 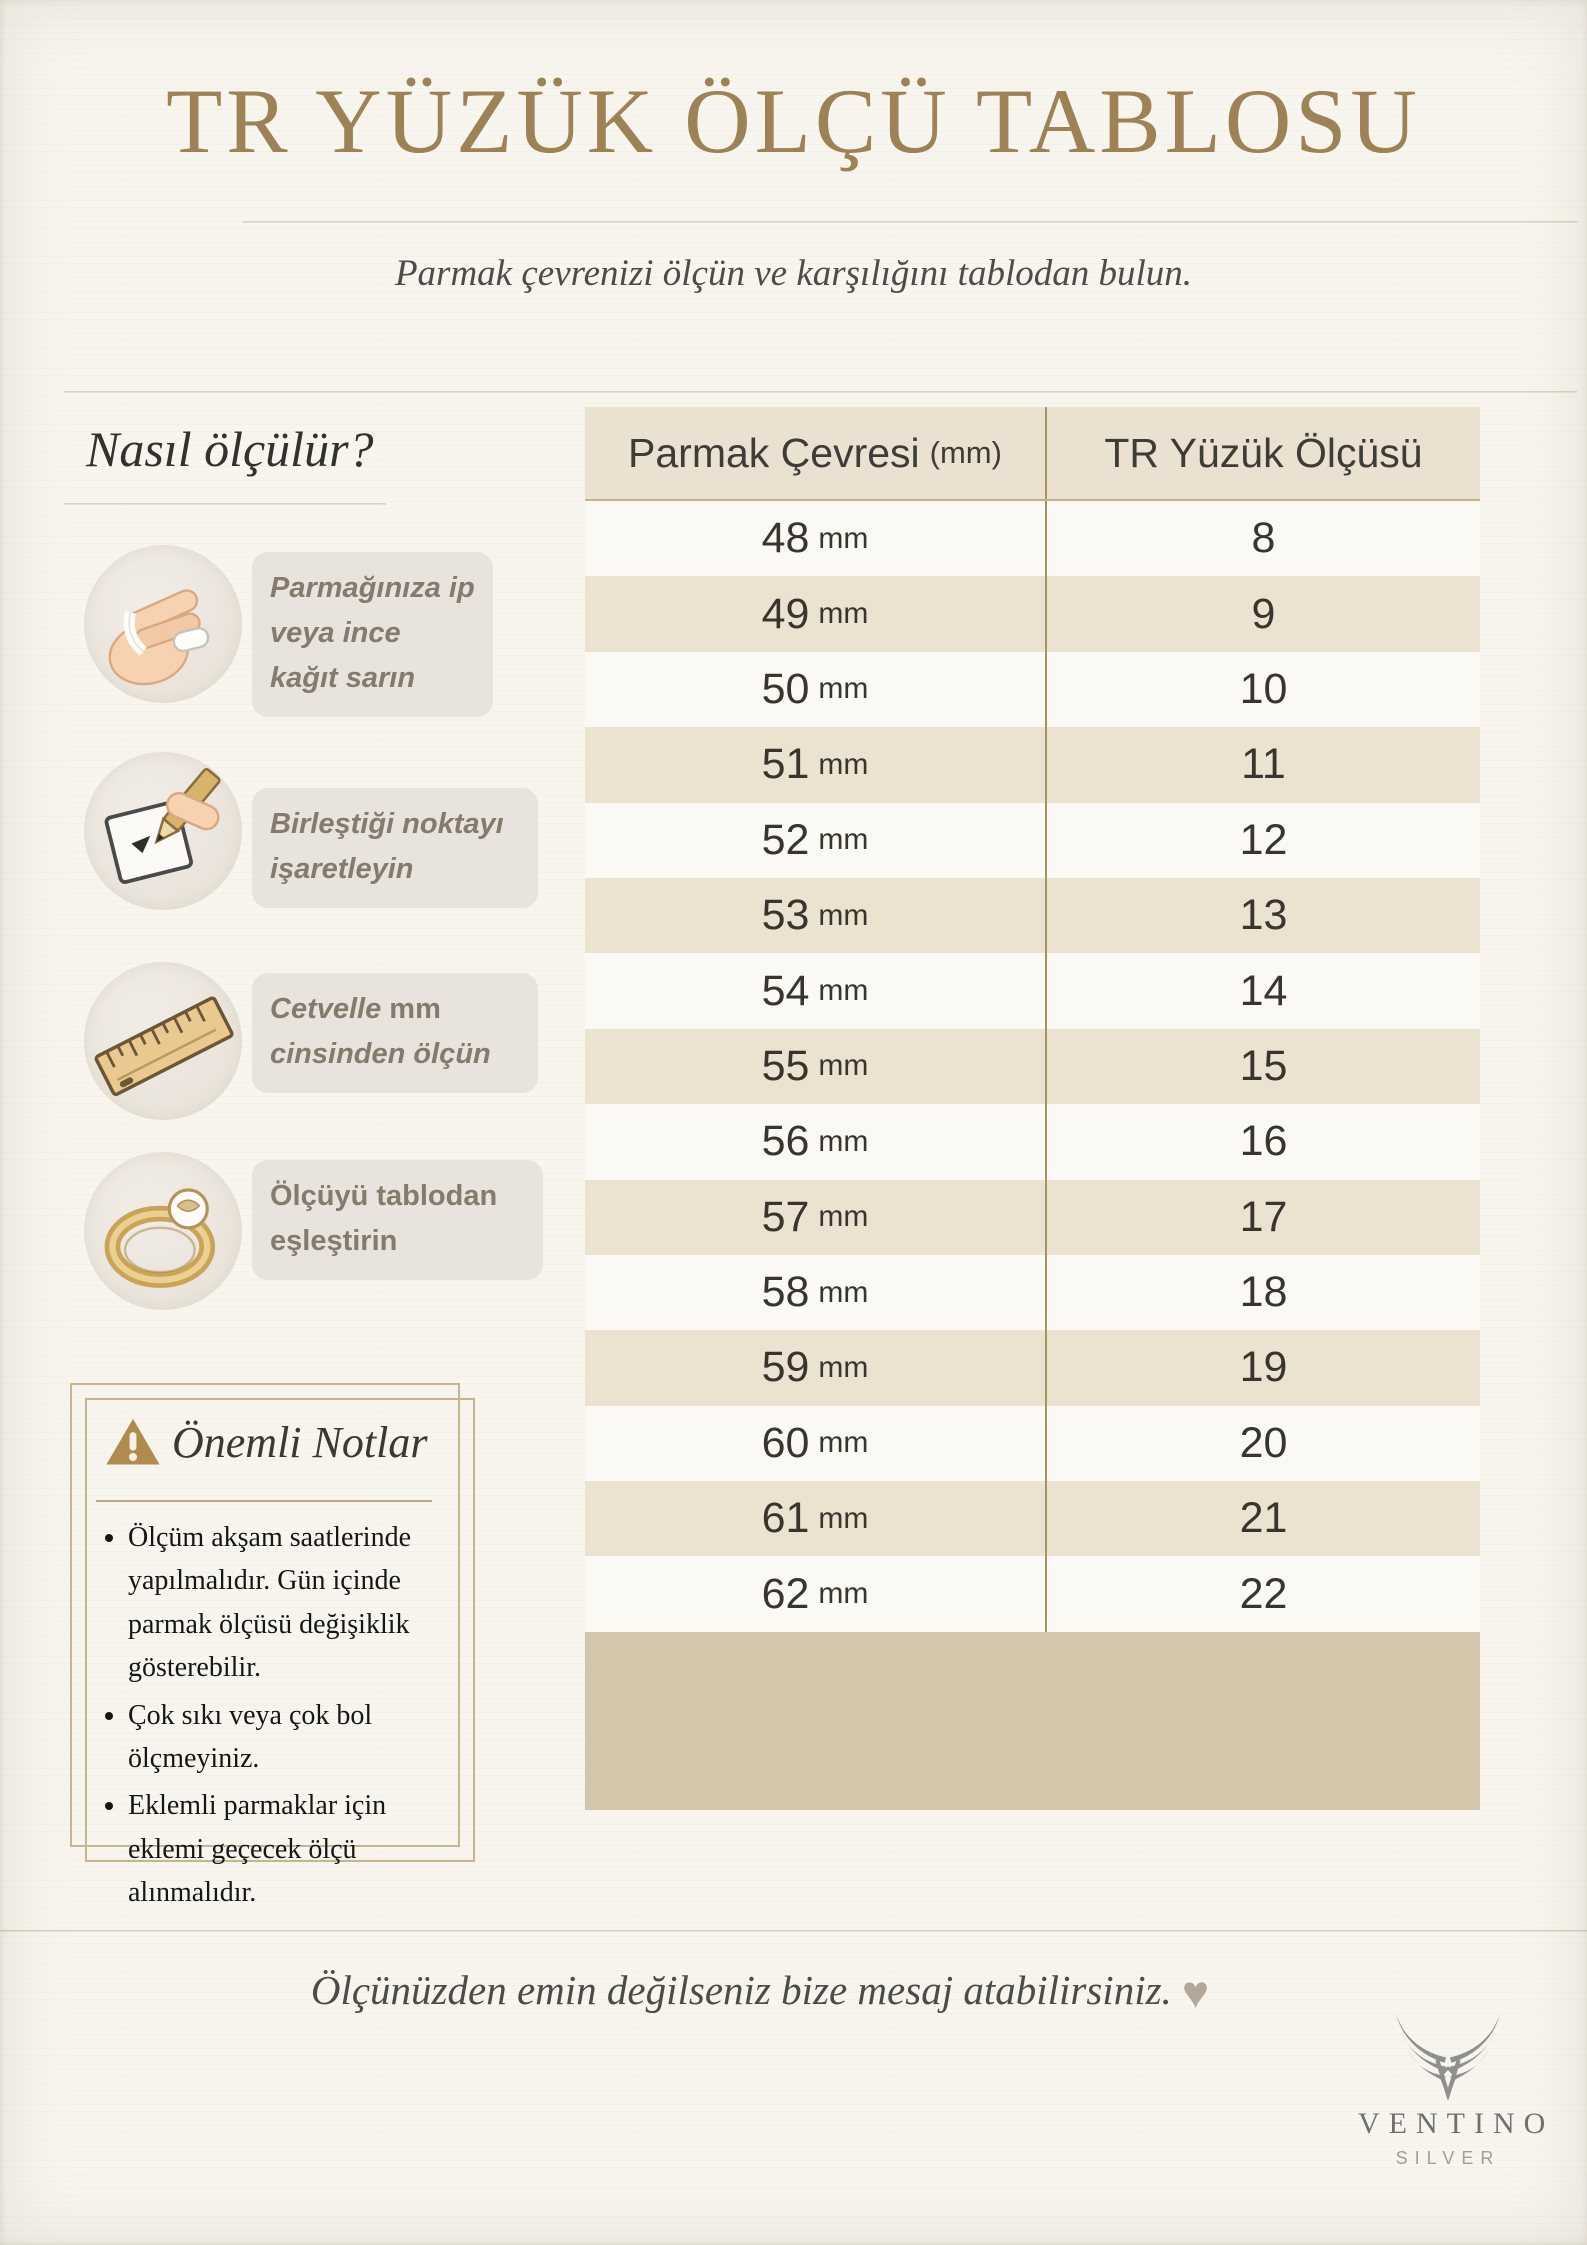 I want to click on circumference-cell: 51 mm, so click(x=816, y=765).